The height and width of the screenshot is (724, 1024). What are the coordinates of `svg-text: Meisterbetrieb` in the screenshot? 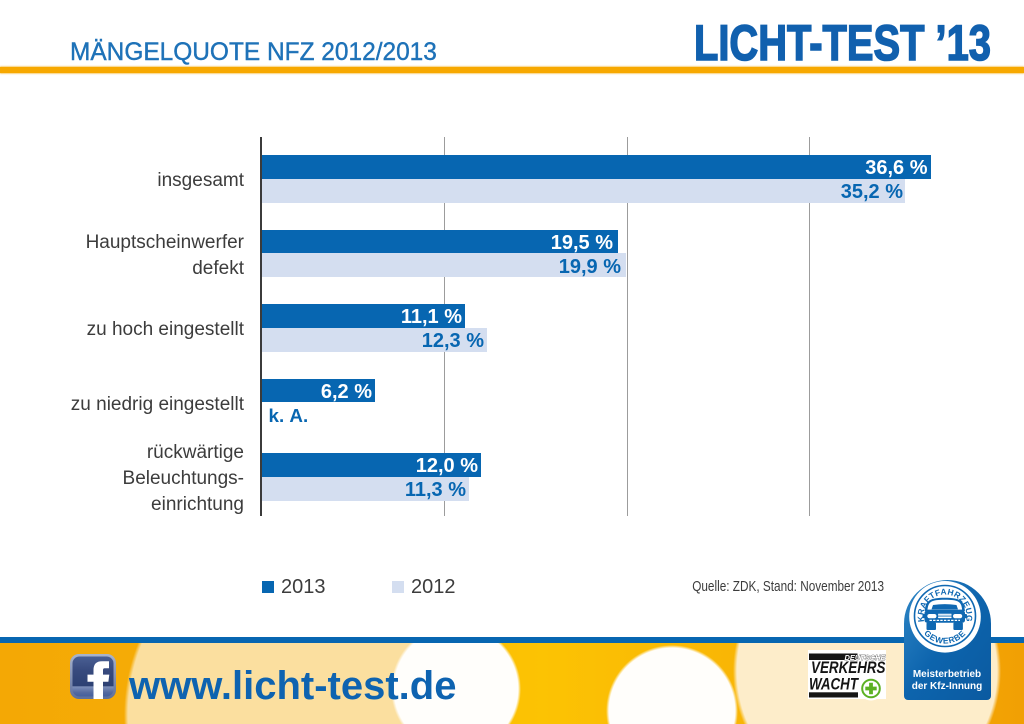 It's located at (947, 674).